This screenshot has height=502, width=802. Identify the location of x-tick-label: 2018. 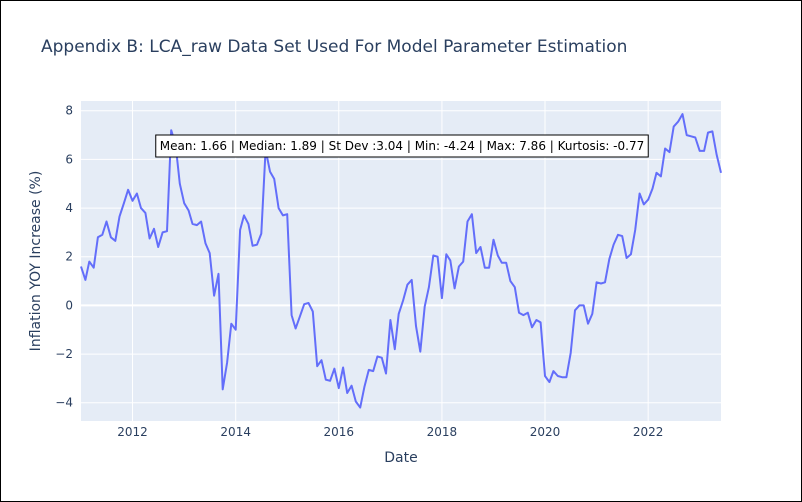
(442, 432).